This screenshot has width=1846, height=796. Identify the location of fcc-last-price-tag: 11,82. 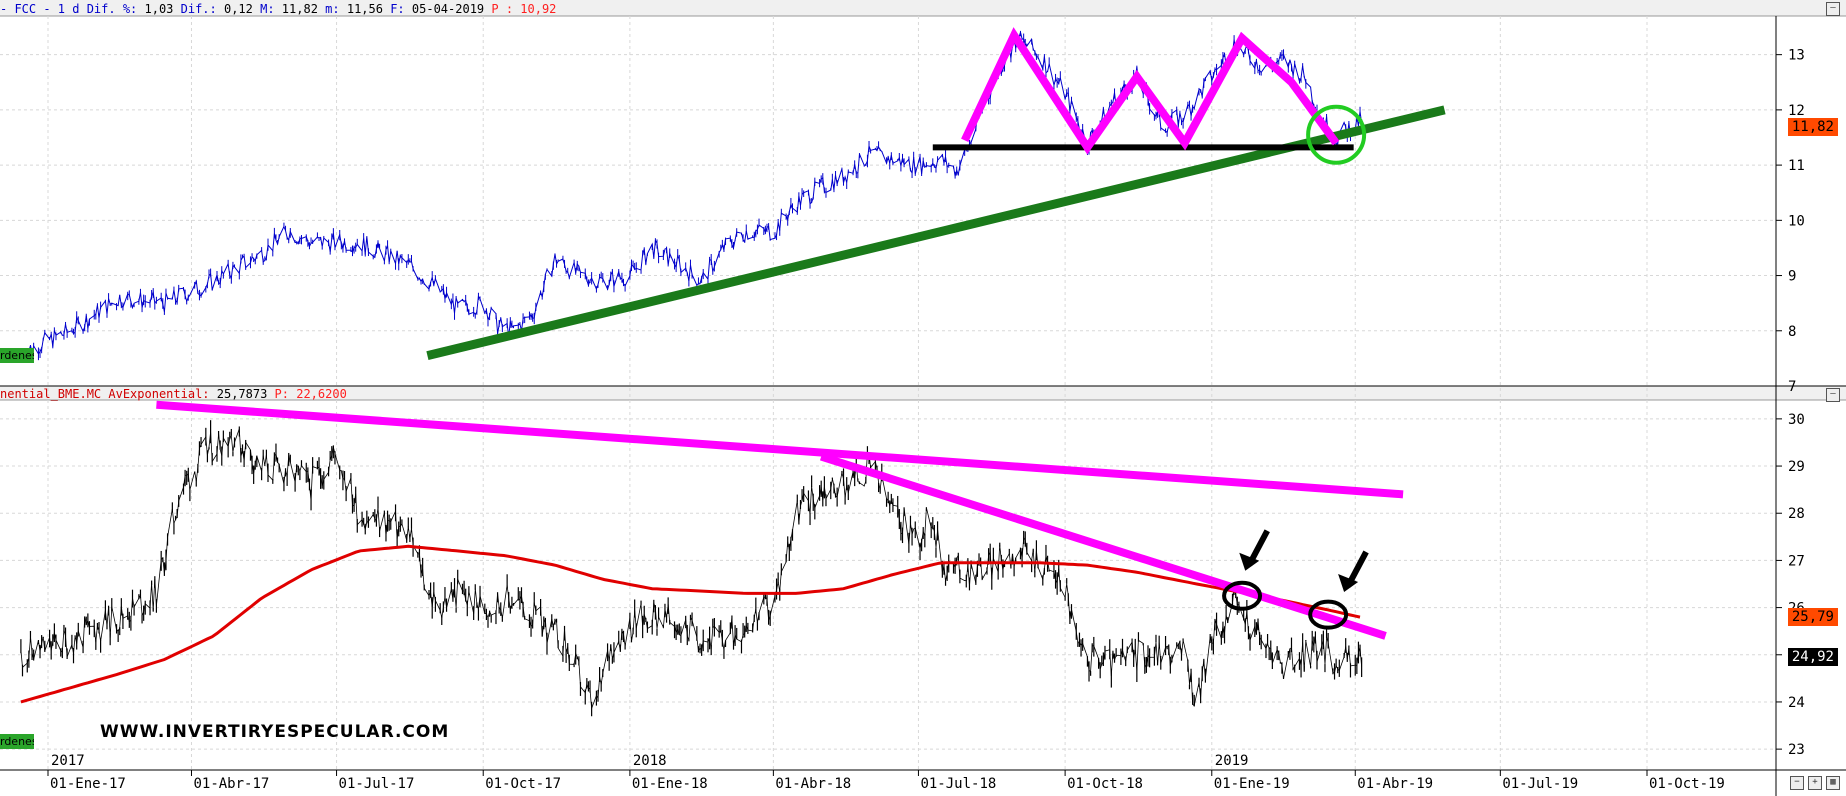
(1813, 127).